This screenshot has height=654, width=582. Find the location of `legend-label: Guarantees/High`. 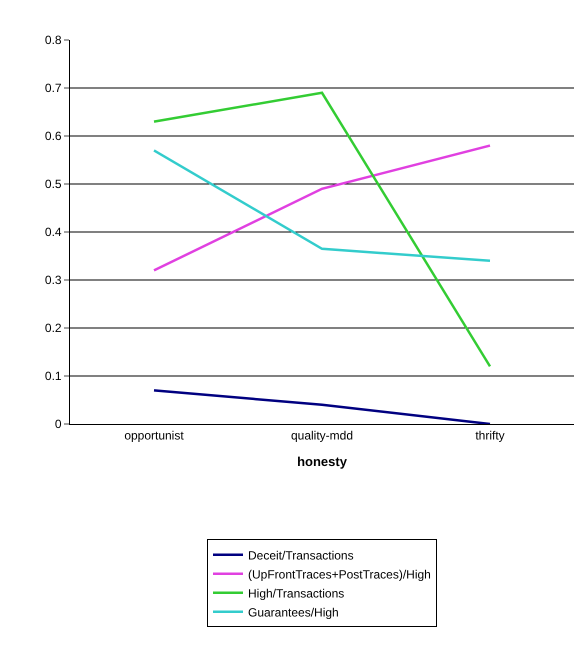

legend-label: Guarantees/High is located at coordinates (293, 612).